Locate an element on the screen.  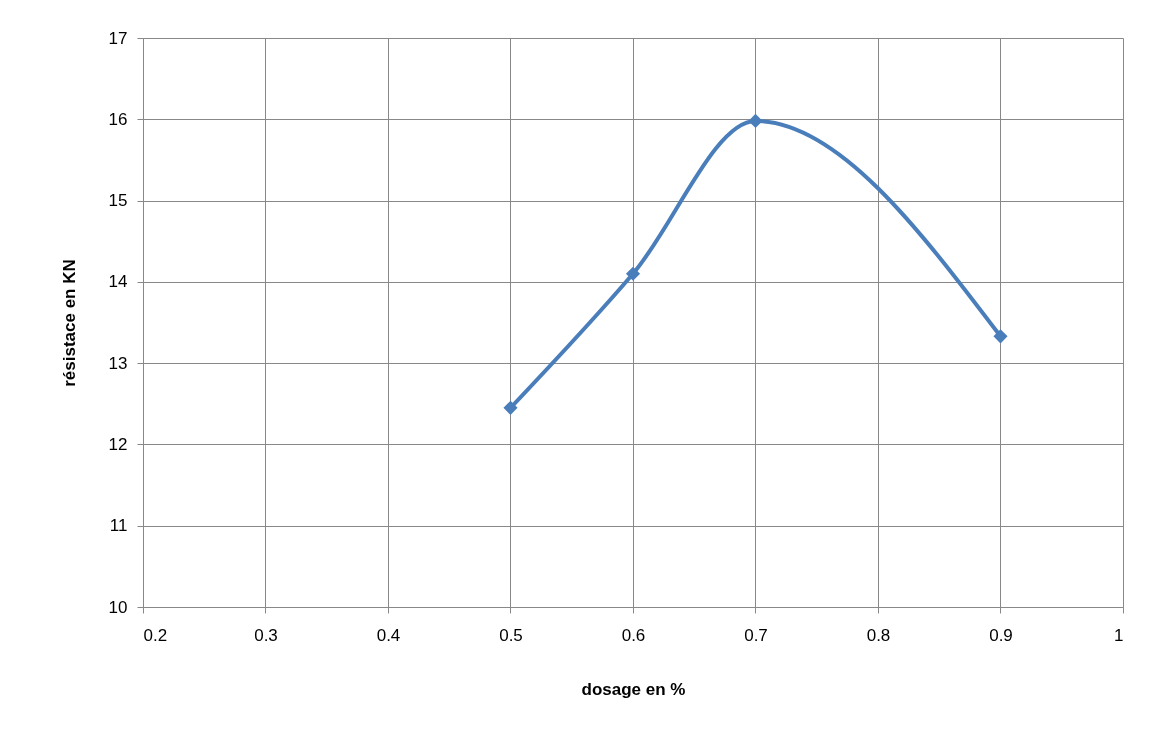
y-tick-label: 10 is located at coordinates (118, 607).